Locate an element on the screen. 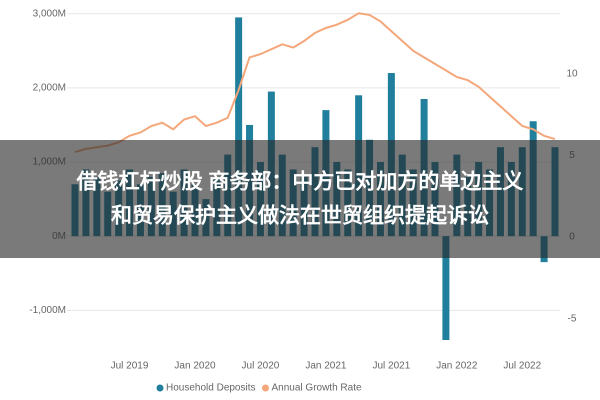  y-tick-label: 3,000M is located at coordinates (49, 13).